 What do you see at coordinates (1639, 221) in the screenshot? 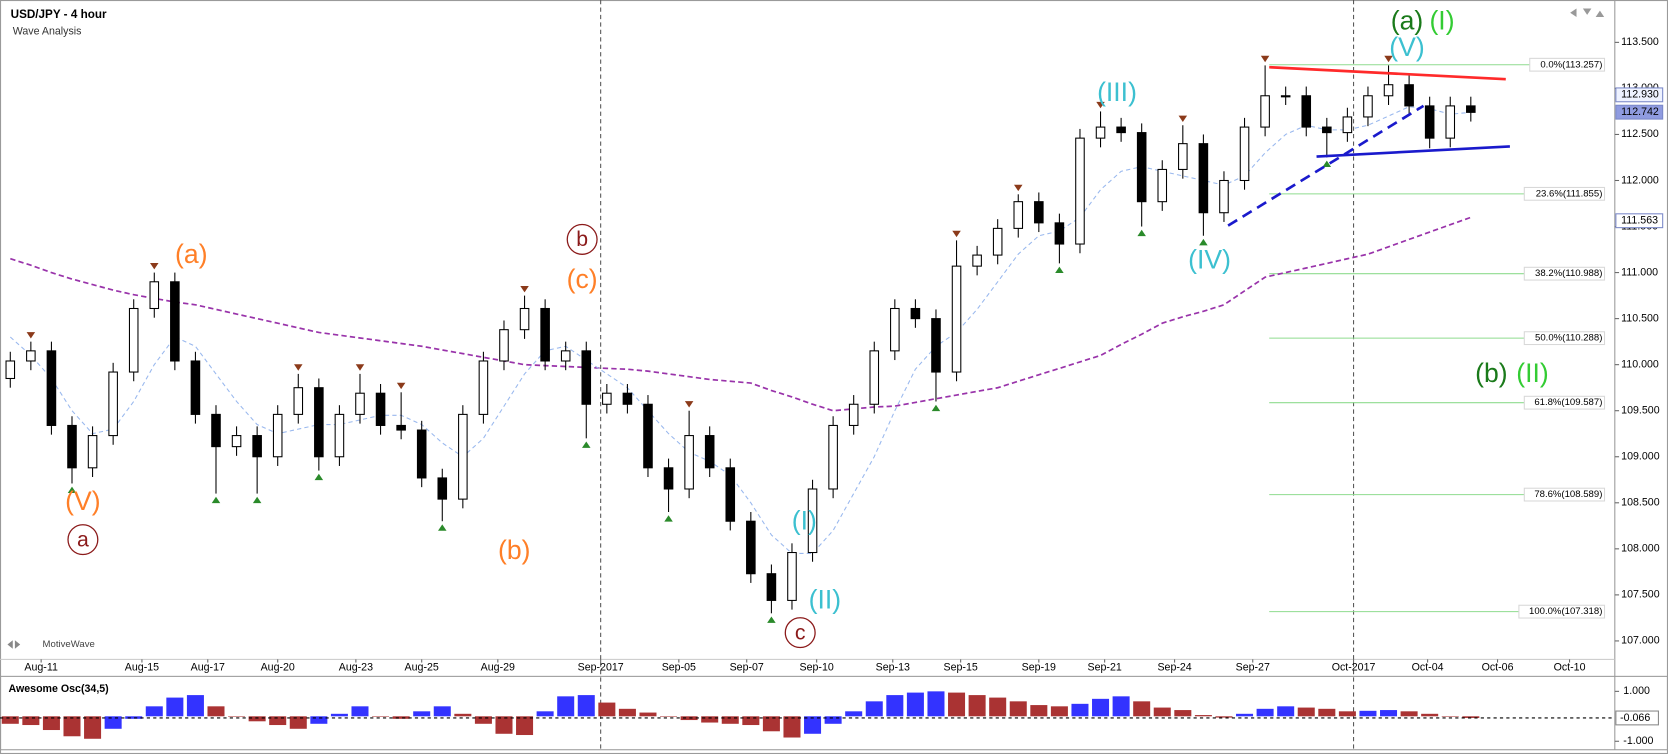
I see `price-tag-label: 111.563` at bounding box center [1639, 221].